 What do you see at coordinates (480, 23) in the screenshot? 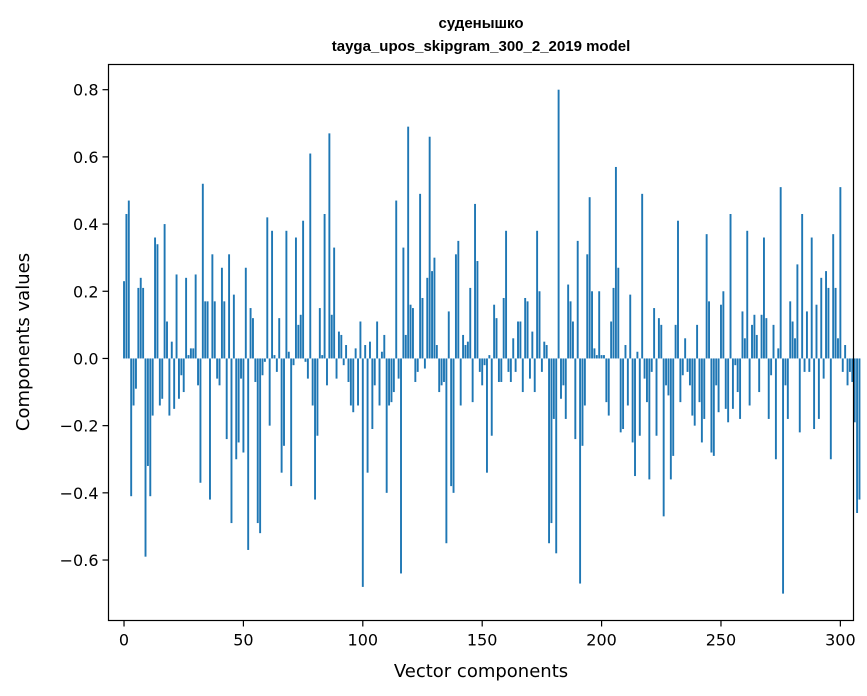
I see `chart-title-line1: суденышко` at bounding box center [480, 23].